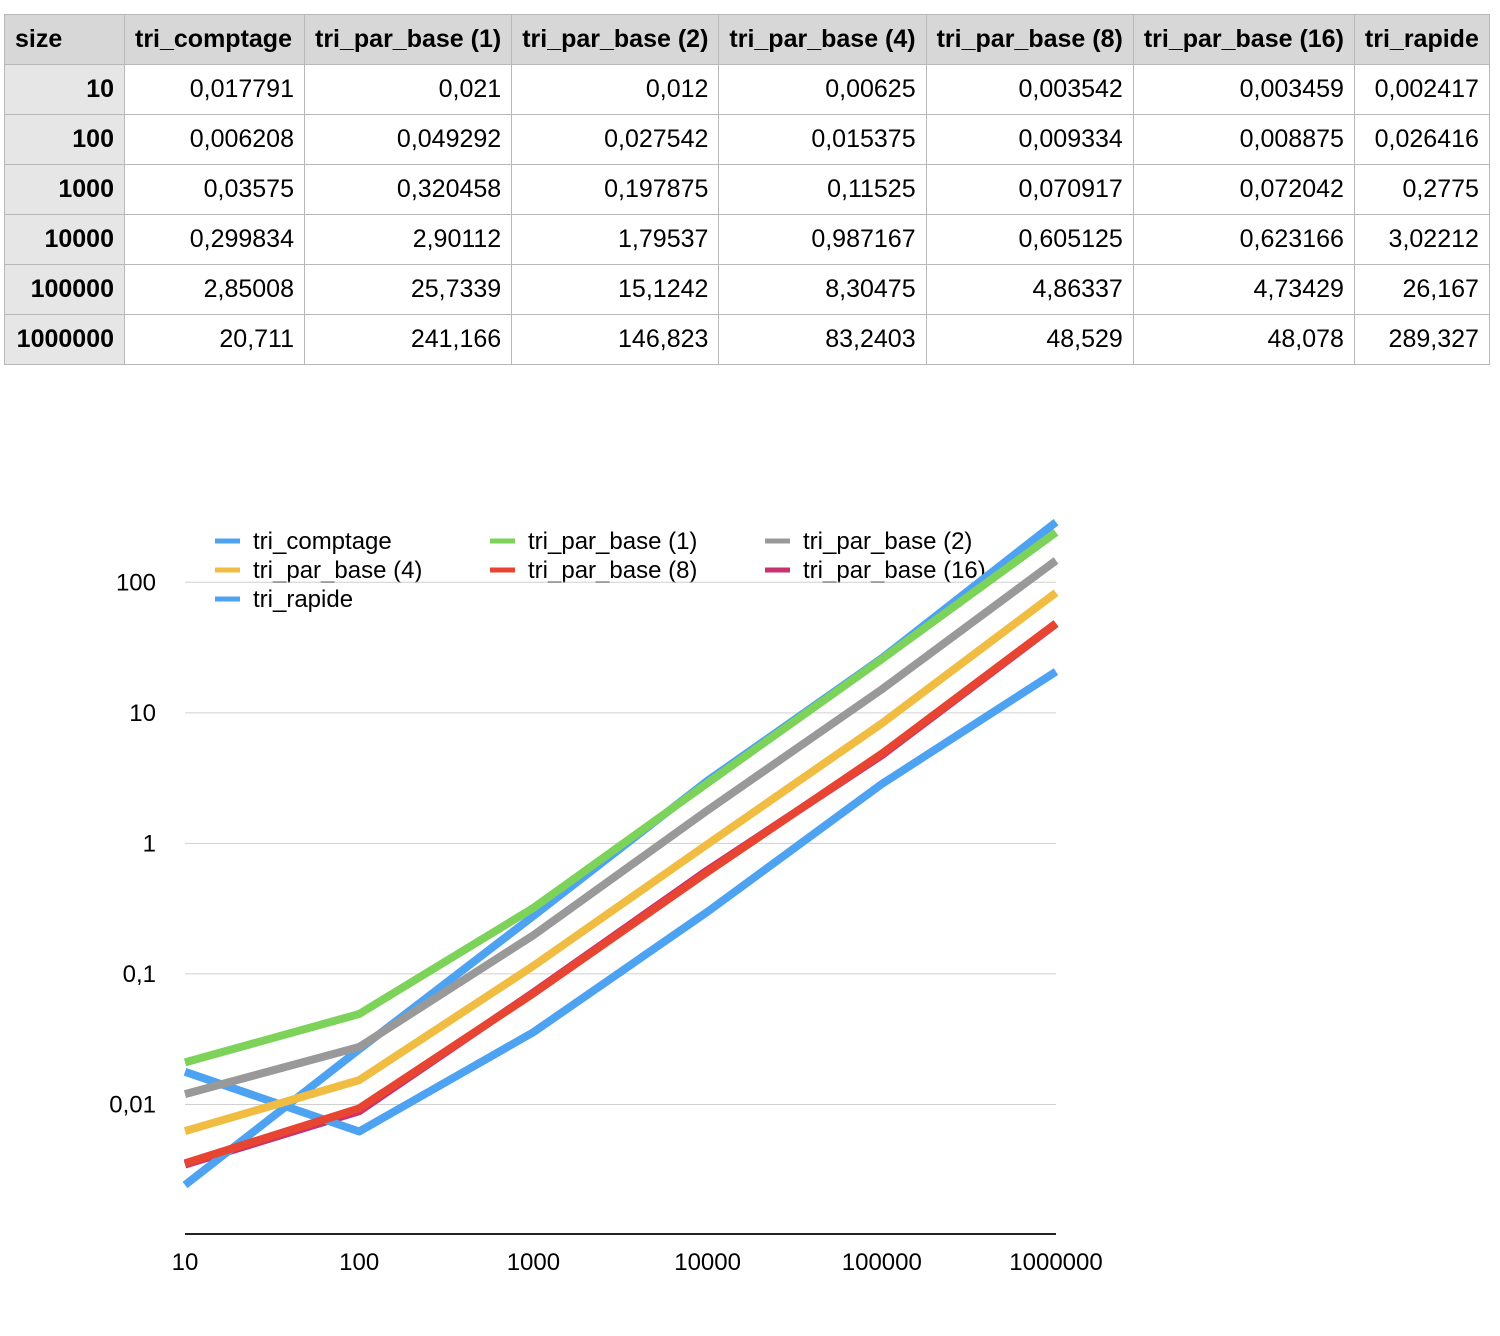 The image size is (1500, 1336). What do you see at coordinates (1421, 39) in the screenshot?
I see `column-header: tri_rapide` at bounding box center [1421, 39].